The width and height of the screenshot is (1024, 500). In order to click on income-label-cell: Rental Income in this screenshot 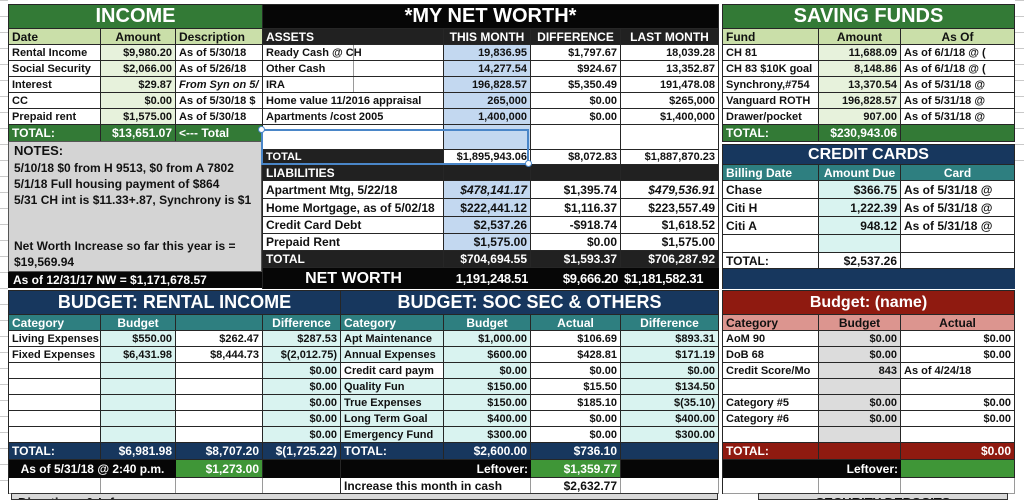, I will do `click(55, 53)`.